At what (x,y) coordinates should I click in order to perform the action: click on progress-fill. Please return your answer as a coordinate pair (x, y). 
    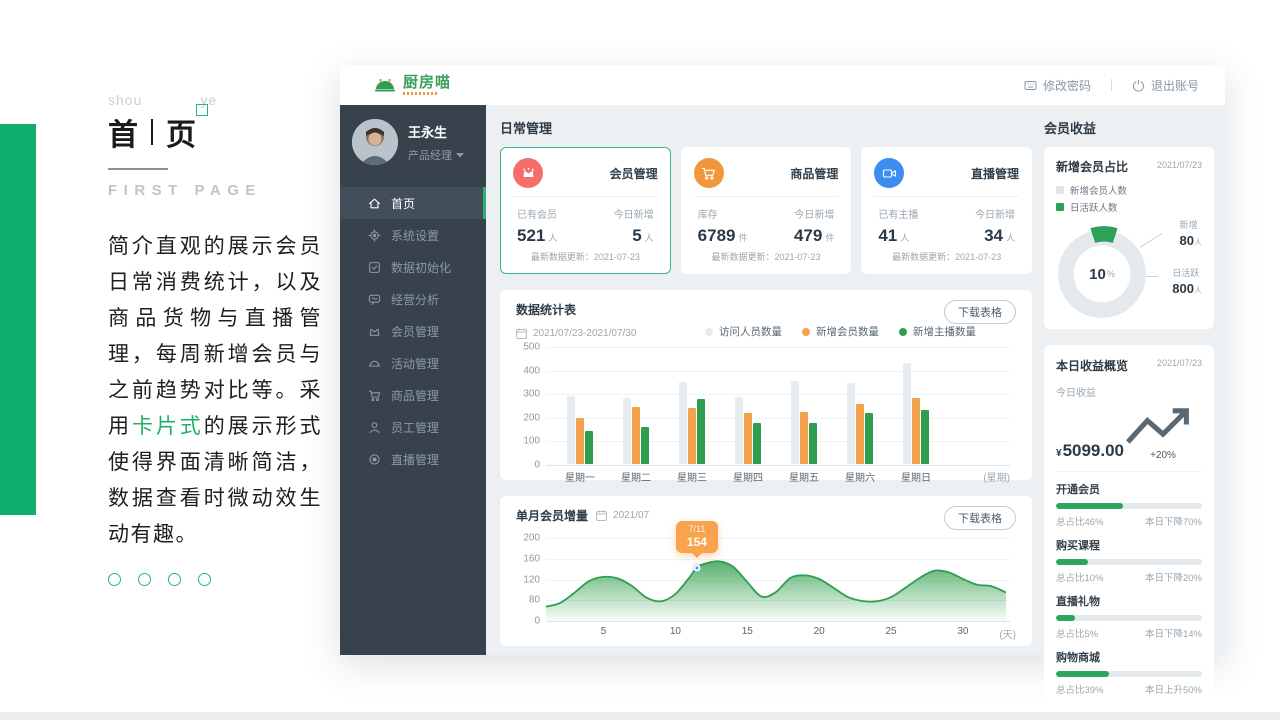
    Looking at the image, I should click on (1072, 561).